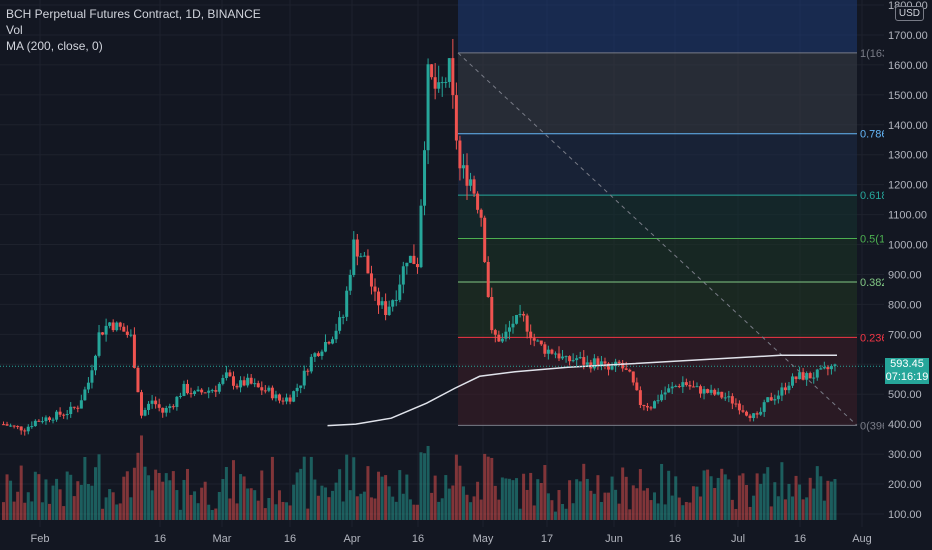  I want to click on countdown-tag: 07:16:19, so click(907, 377).